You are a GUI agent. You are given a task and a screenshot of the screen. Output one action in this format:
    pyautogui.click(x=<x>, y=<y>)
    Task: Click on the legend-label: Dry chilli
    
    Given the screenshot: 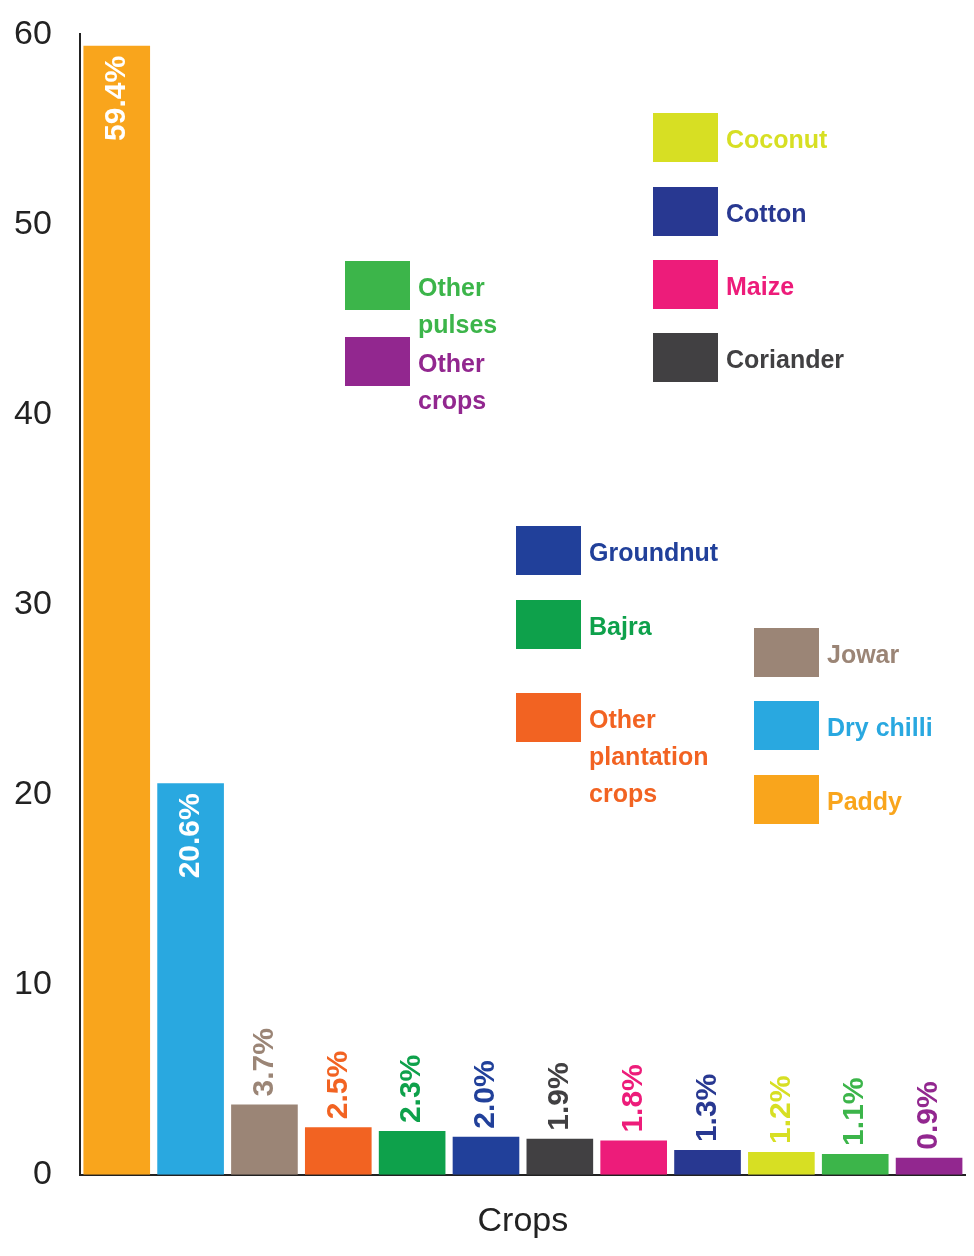 What is the action you would take?
    pyautogui.click(x=880, y=727)
    